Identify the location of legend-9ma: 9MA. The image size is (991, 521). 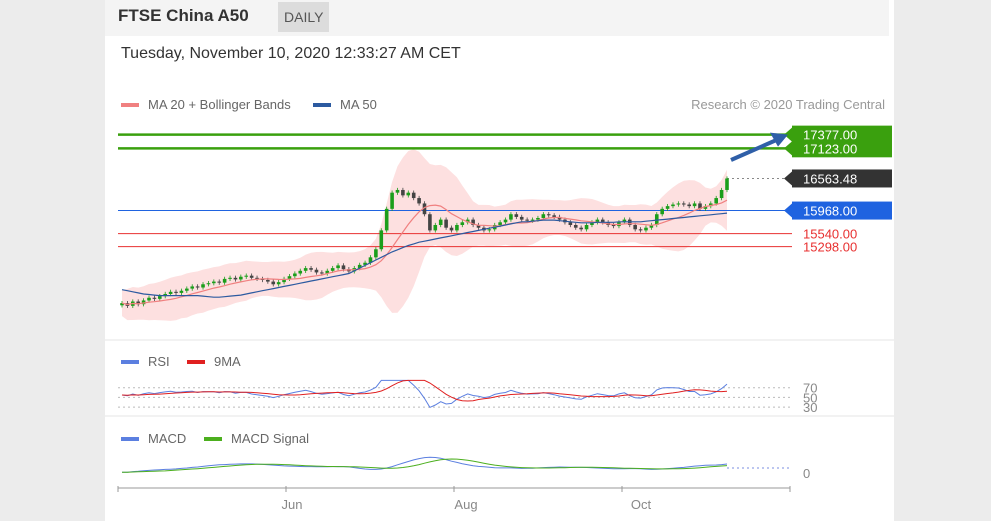
(214, 361).